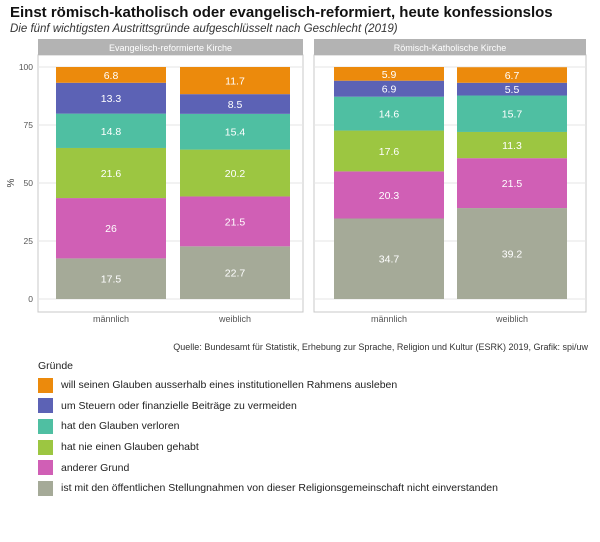 This screenshot has width=600, height=542. I want to click on legend-title: Gründe, so click(56, 366).